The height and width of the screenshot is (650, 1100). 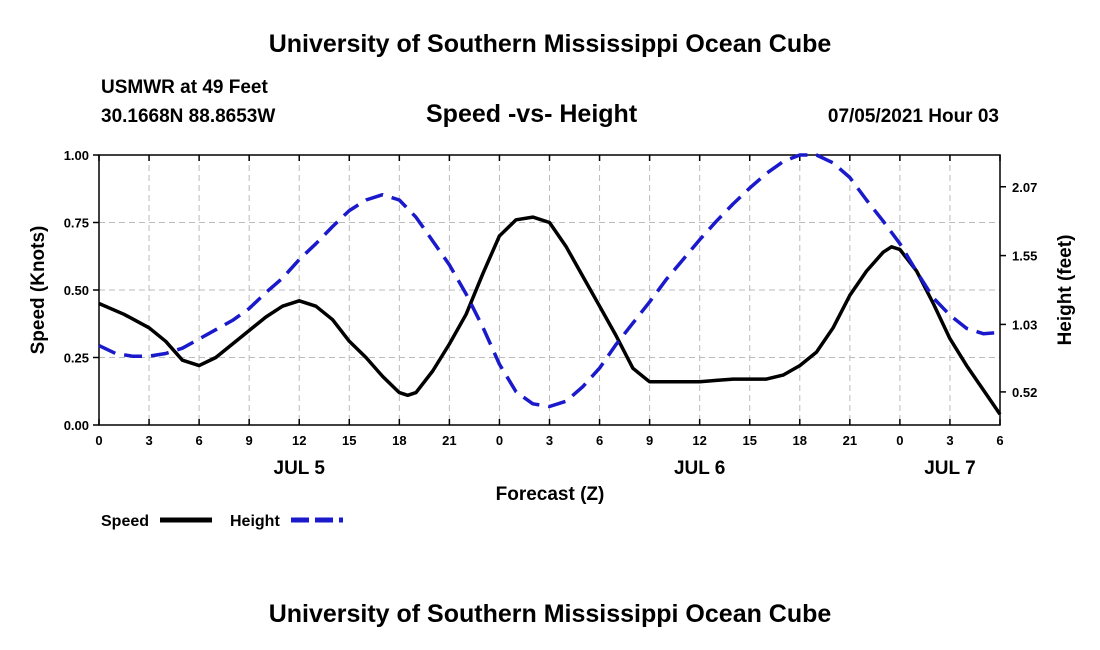 What do you see at coordinates (76, 223) in the screenshot?
I see `y-tick-label: 0.75` at bounding box center [76, 223].